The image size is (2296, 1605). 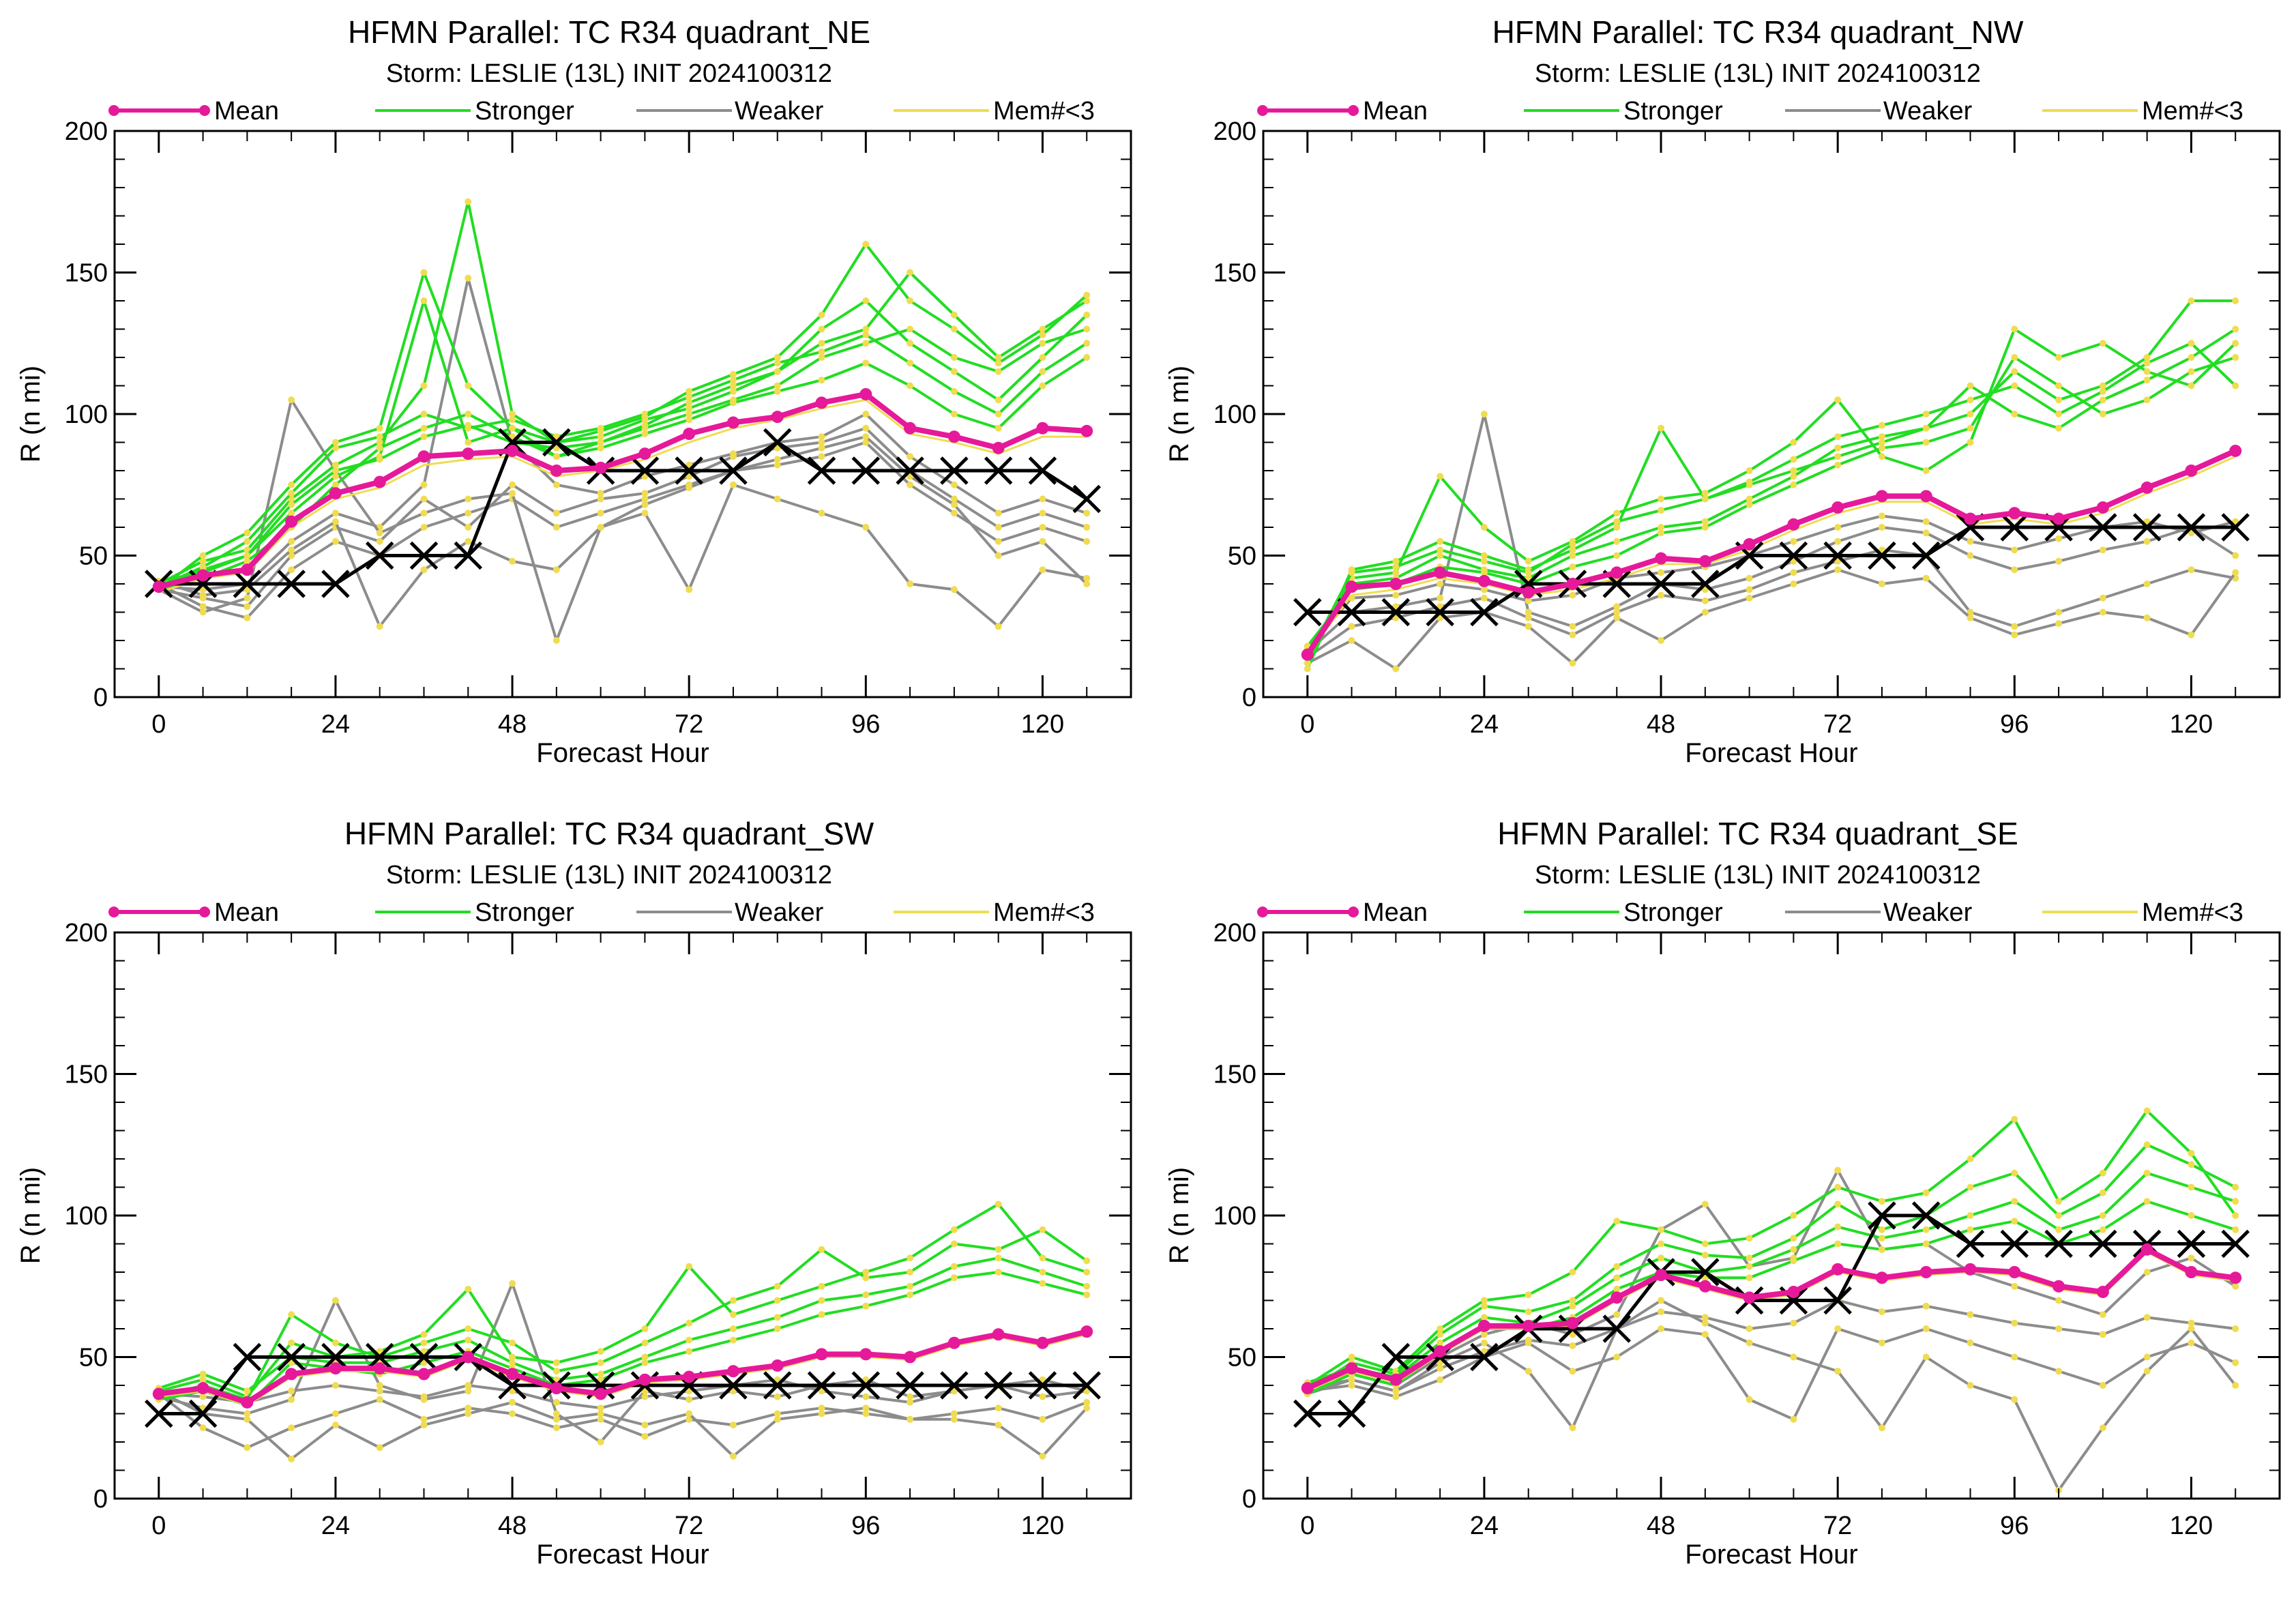 I want to click on legend-few-label: Mem#<3, so click(x=2193, y=913).